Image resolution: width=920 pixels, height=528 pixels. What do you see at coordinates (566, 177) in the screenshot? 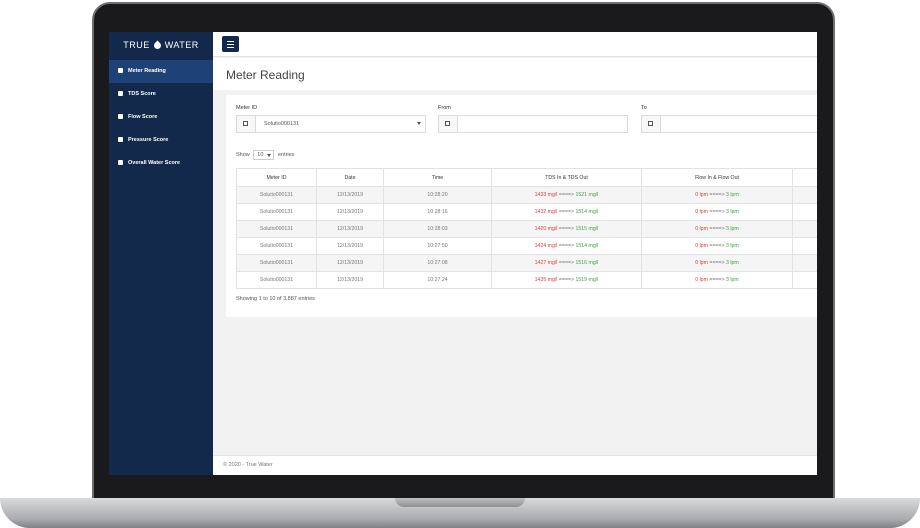
I see `column-header: TDS In & TDS Out` at bounding box center [566, 177].